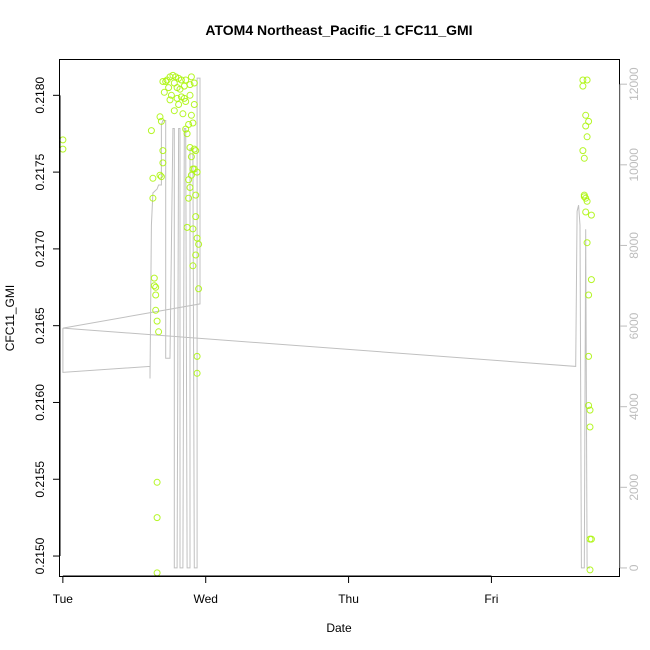  I want to click on chart-title: ATOM4 Northeast_Pacific_1 CFC11_GMI, so click(338, 30).